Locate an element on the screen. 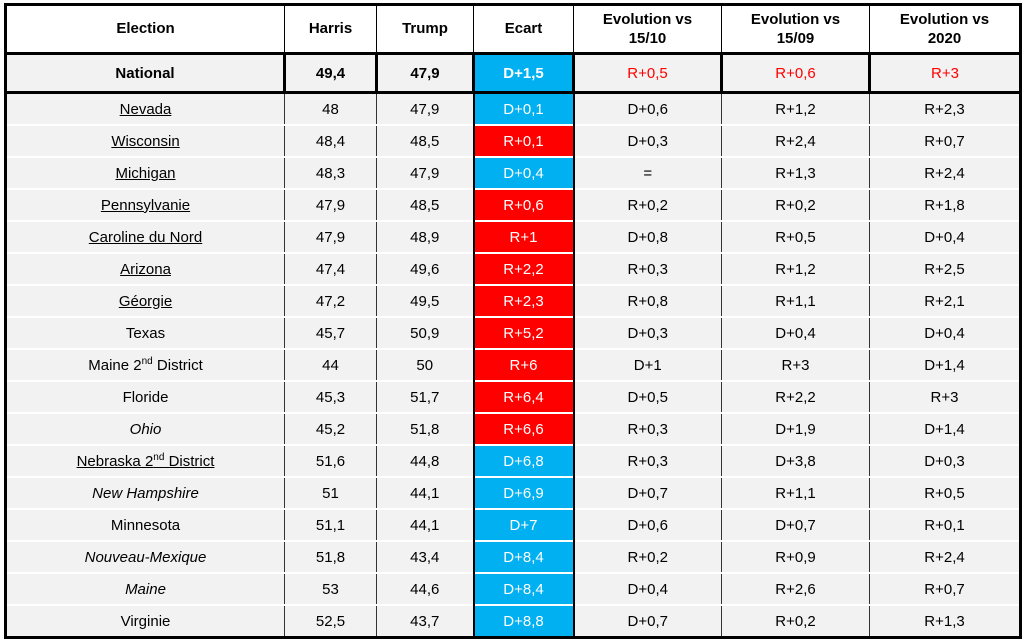 The image size is (1024, 641). state-name: Géorgie is located at coordinates (145, 301).